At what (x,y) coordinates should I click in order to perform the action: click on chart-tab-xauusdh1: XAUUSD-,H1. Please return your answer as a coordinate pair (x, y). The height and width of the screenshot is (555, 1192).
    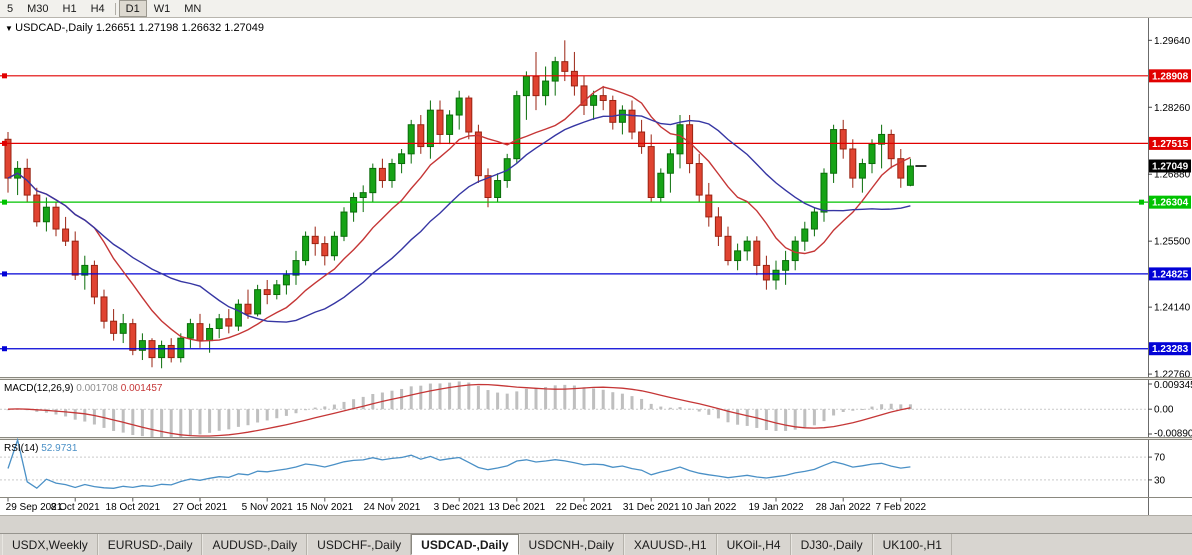
    Looking at the image, I should click on (670, 544).